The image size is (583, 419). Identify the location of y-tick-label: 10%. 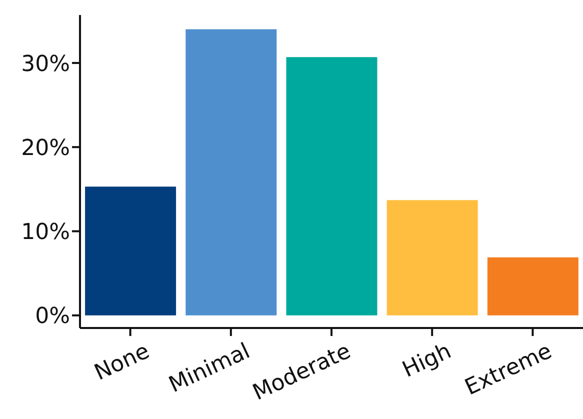
(45, 233).